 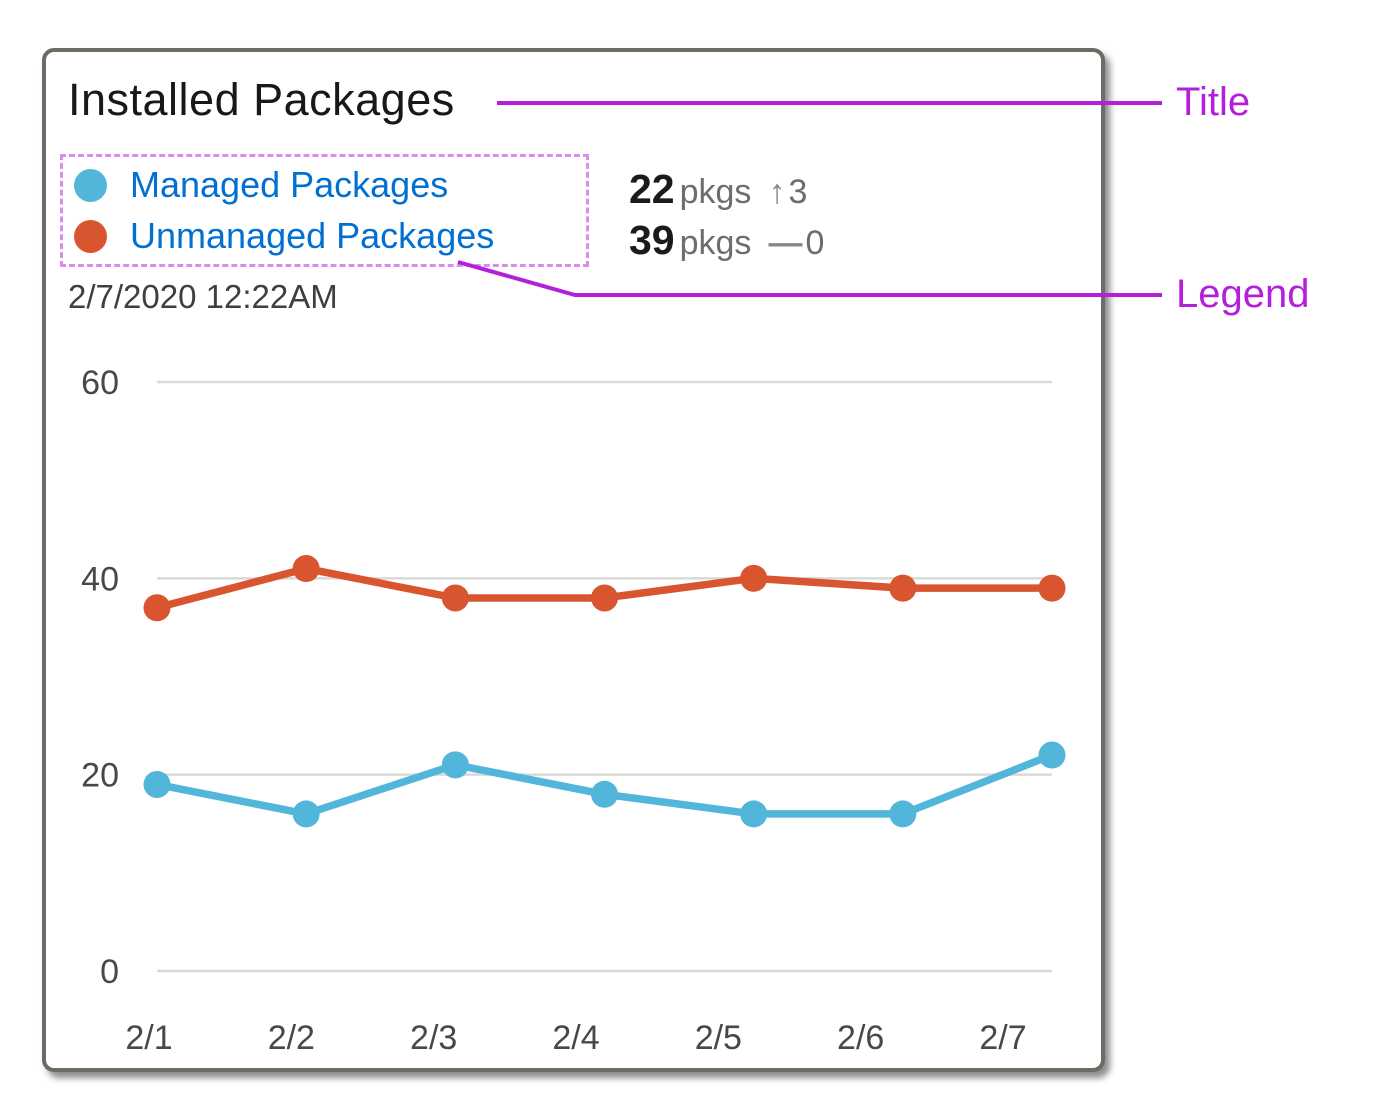 I want to click on x-axis-tick-label: 2/7, so click(x=1002, y=1038).